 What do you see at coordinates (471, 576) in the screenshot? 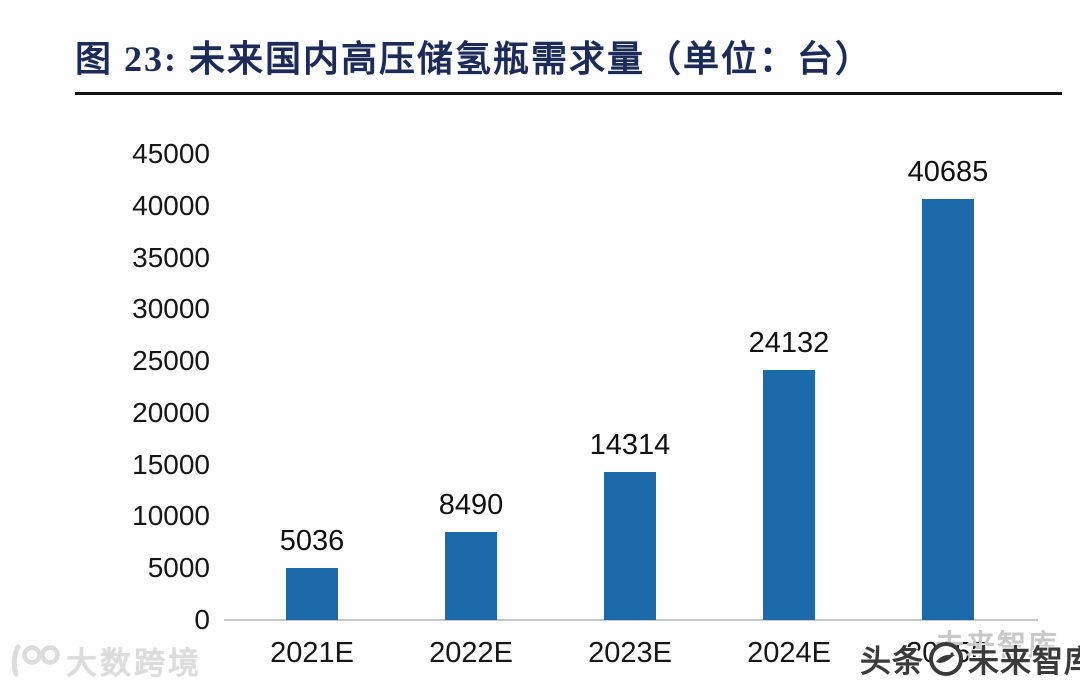
I see `bar-2022E` at bounding box center [471, 576].